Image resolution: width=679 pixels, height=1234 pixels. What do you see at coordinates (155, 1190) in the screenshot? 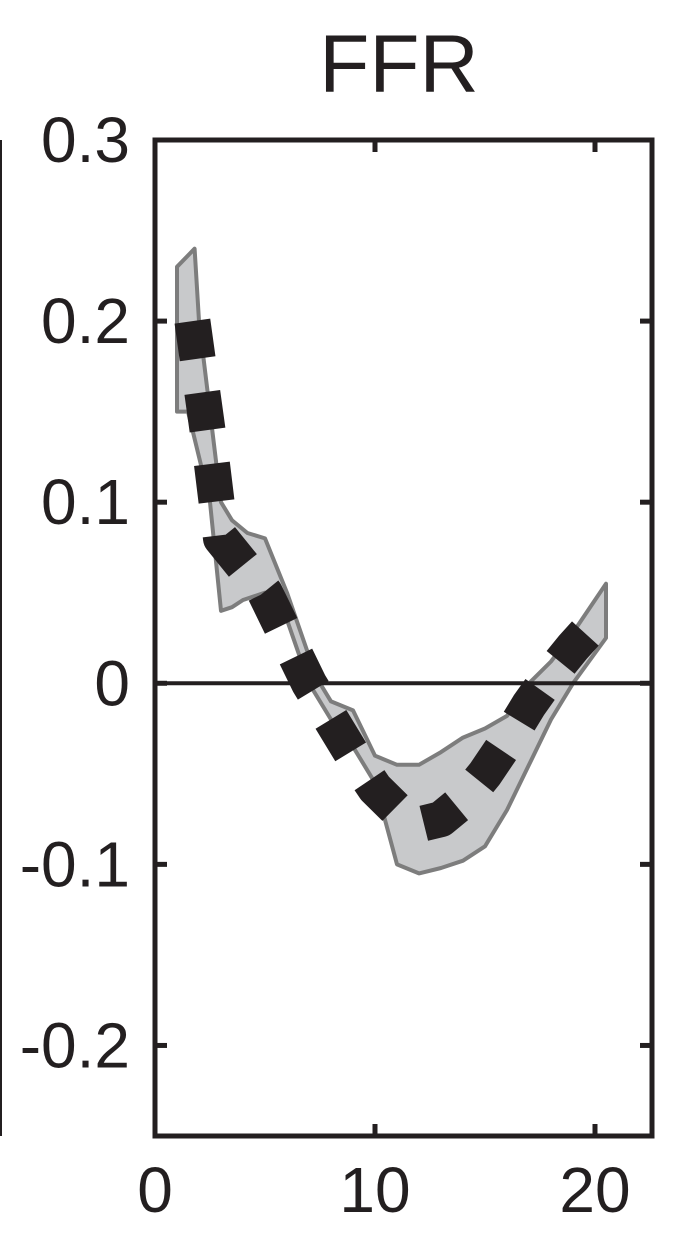
I see `x-tick-label: 0` at bounding box center [155, 1190].